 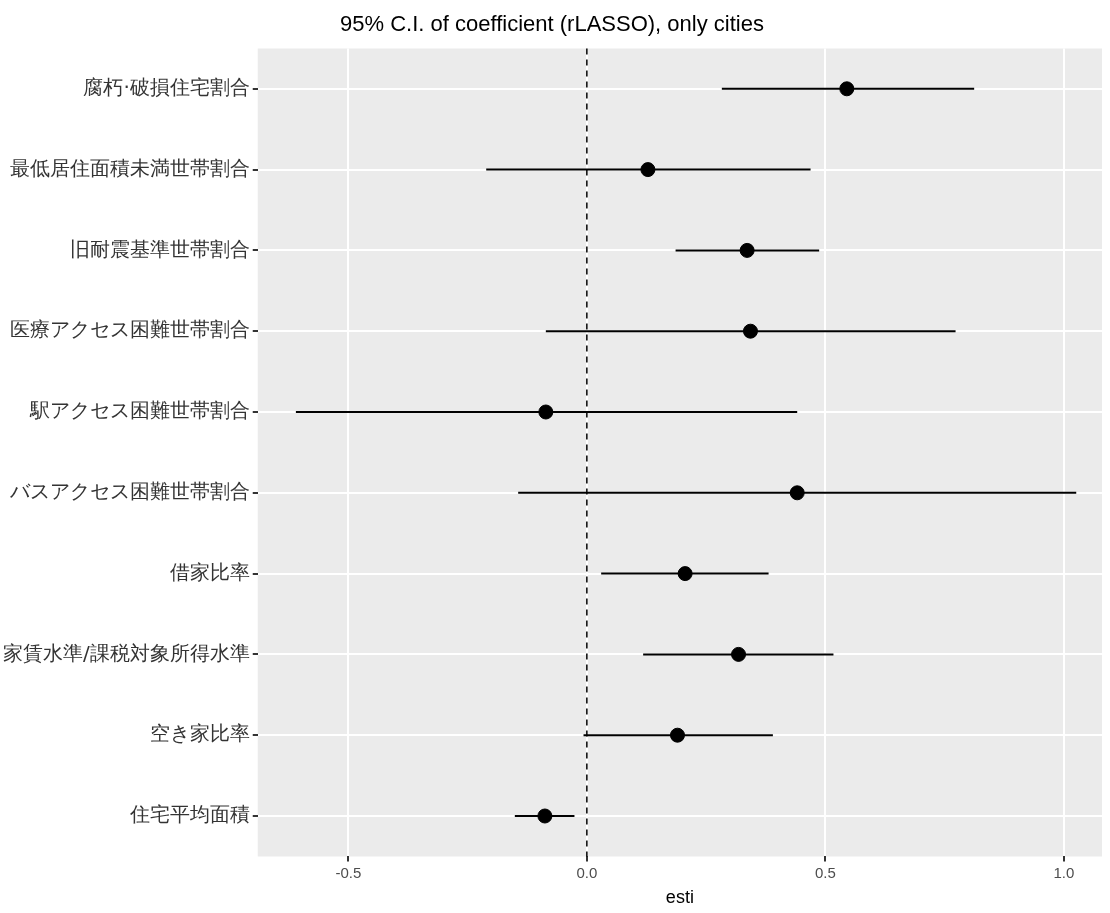 What do you see at coordinates (679, 897) in the screenshot?
I see `x-axis-title: esti` at bounding box center [679, 897].